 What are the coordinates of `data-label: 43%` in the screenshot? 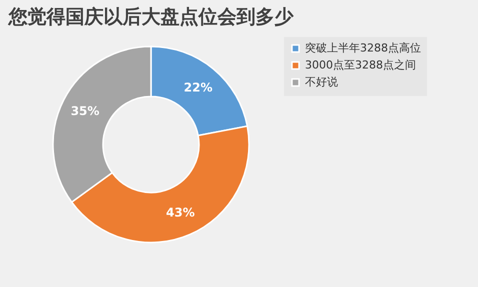 It's located at (180, 212).